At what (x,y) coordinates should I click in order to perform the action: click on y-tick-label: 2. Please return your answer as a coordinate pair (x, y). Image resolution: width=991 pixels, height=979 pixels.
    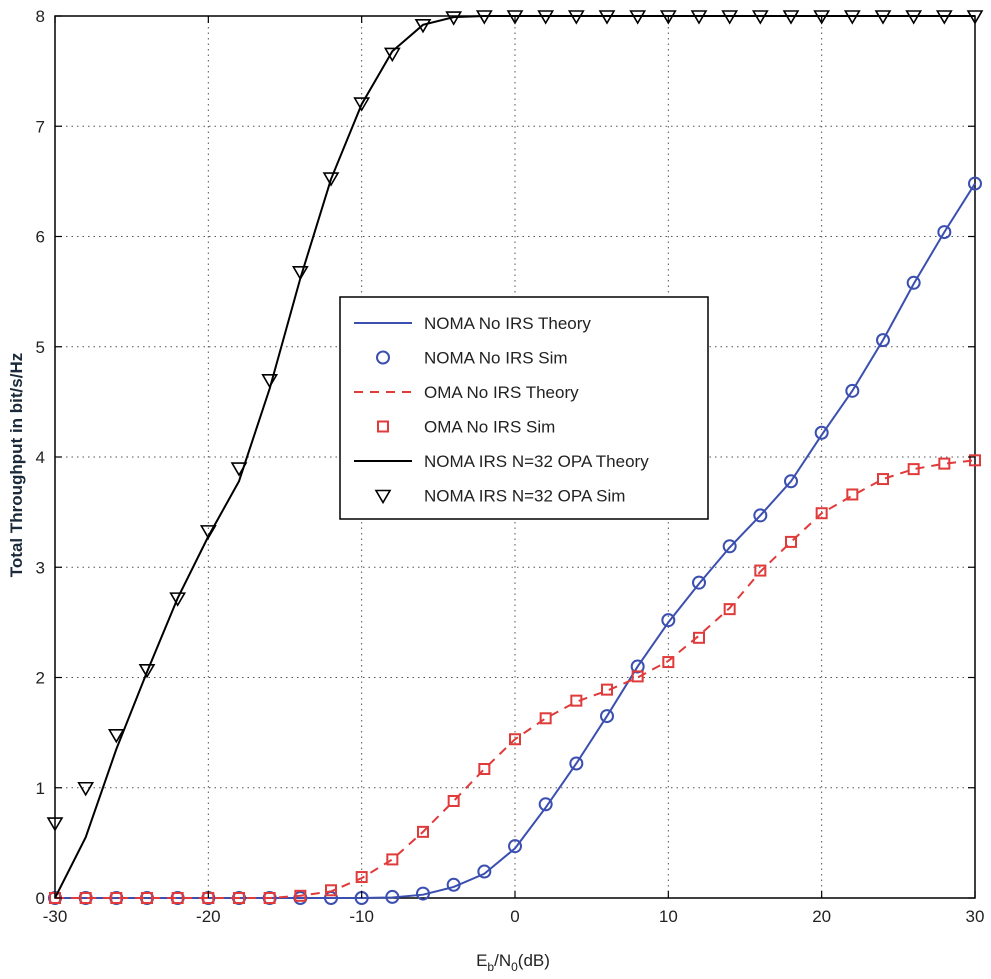
    Looking at the image, I should click on (40, 678).